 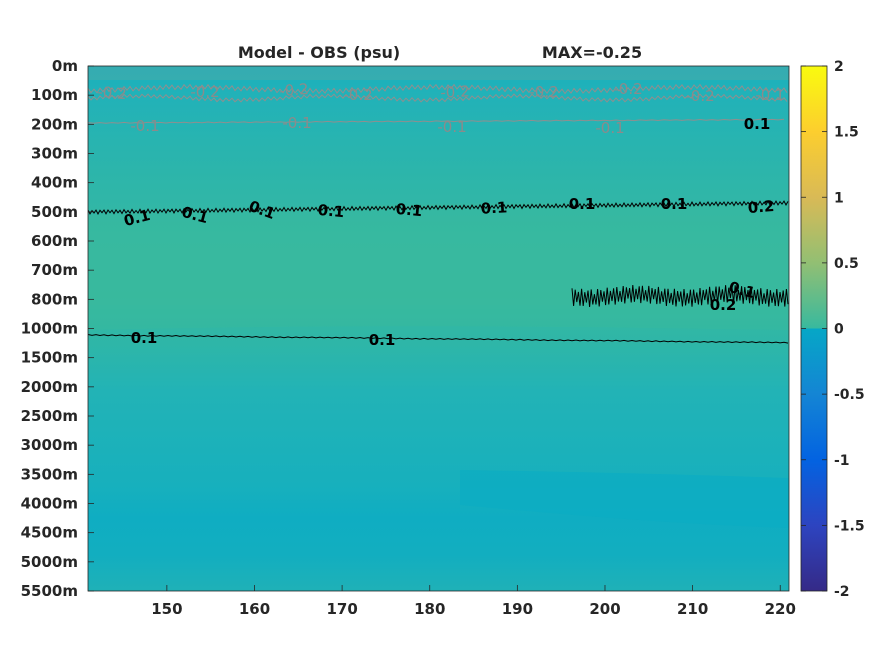 I want to click on y-tick-label: 4500m, so click(x=49, y=533).